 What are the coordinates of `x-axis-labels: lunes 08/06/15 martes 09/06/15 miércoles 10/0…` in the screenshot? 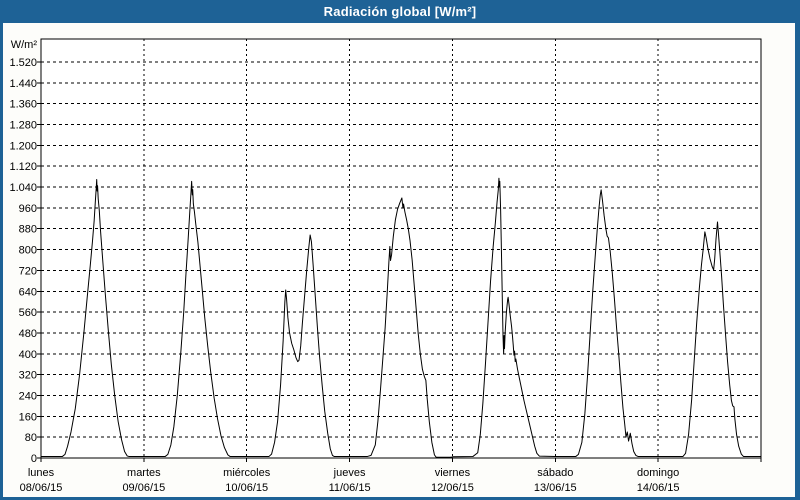 It's located at (350, 480).